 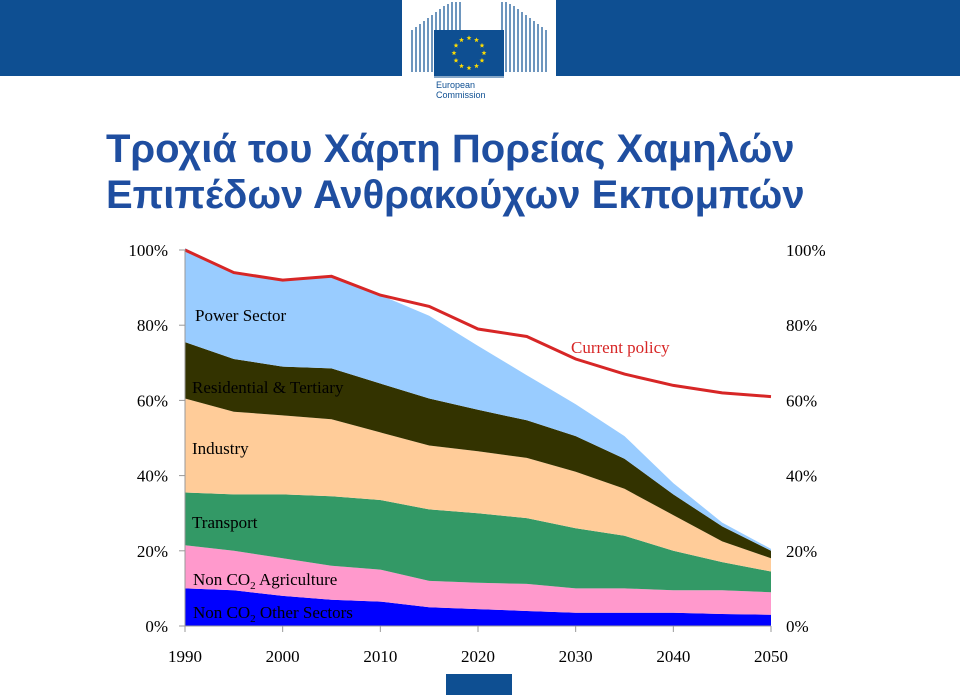 What do you see at coordinates (380, 656) in the screenshot?
I see `x-tick-label: 2010` at bounding box center [380, 656].